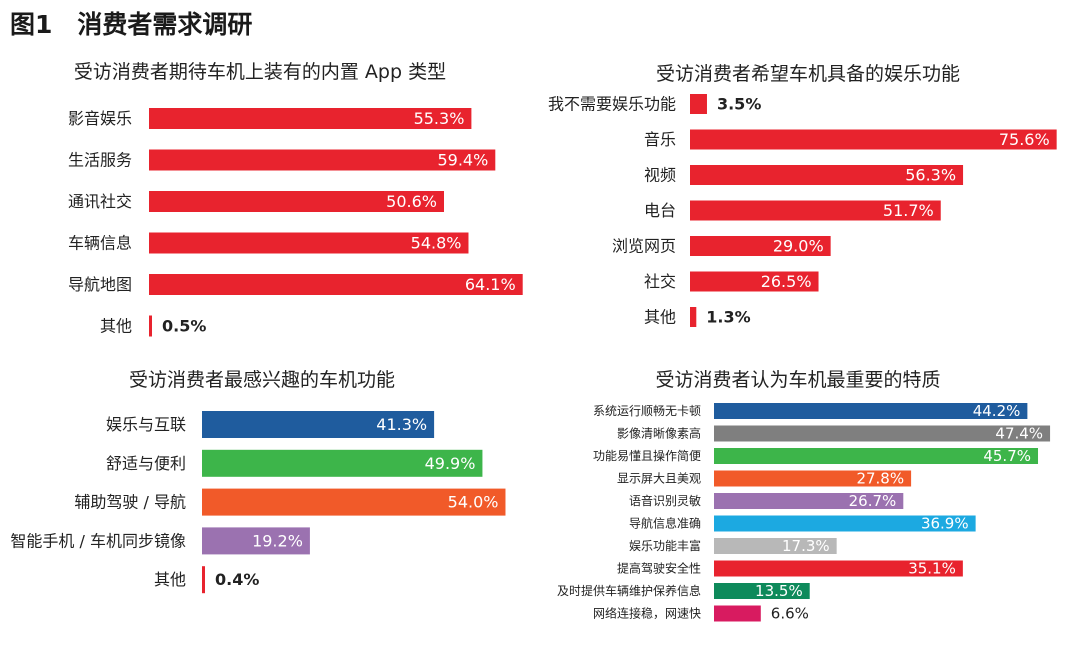 The height and width of the screenshot is (648, 1080). What do you see at coordinates (262, 380) in the screenshot?
I see `chart-title-interesting: 受访消费者最感兴趣的车机功能` at bounding box center [262, 380].